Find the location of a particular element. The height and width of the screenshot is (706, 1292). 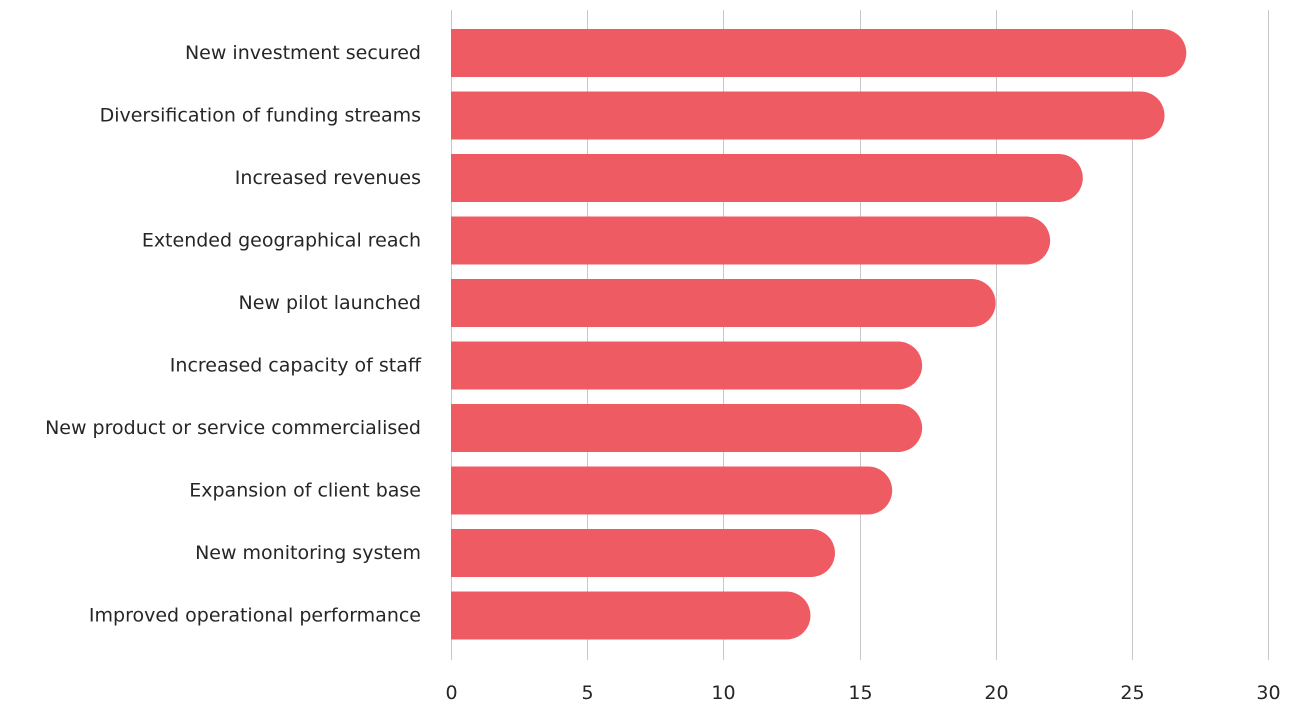

x-tick-label: 0 is located at coordinates (451, 693).